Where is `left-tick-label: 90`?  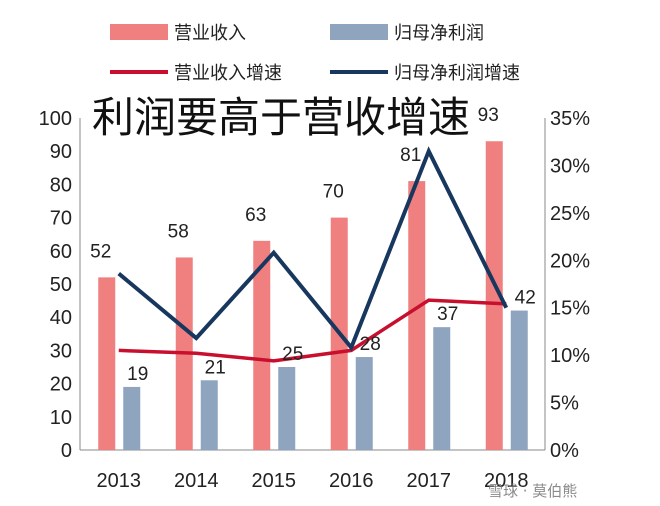 left-tick-label: 90 is located at coordinates (61, 152).